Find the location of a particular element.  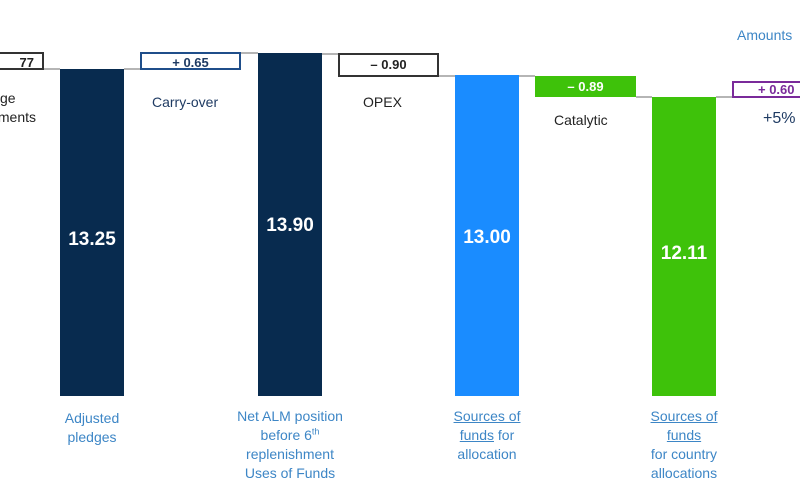

label-net-alm-1: Net ALM position is located at coordinates (290, 416).